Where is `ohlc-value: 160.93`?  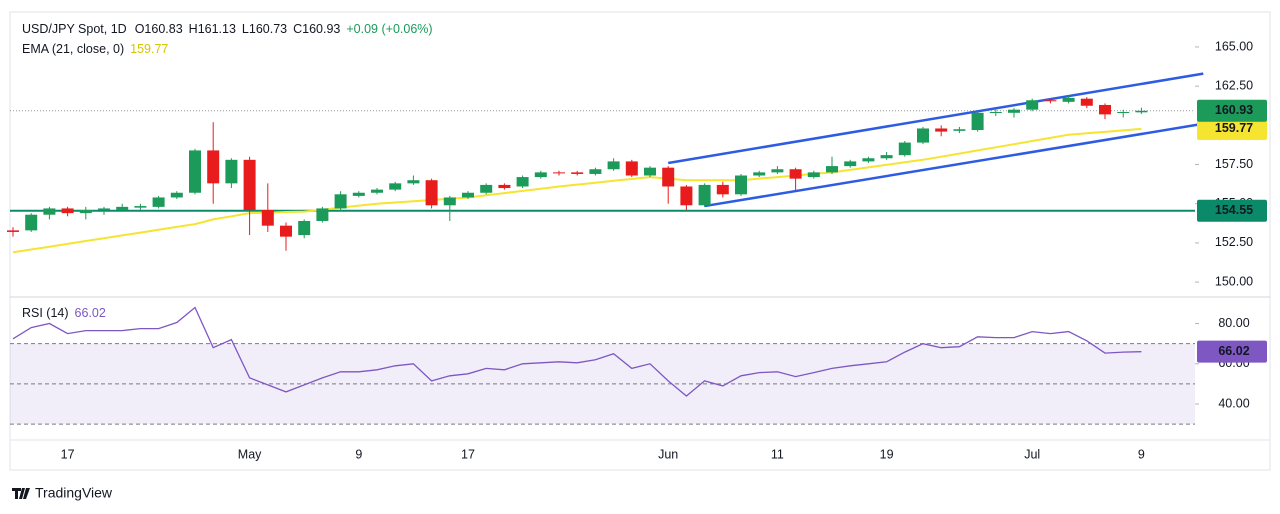 ohlc-value: 160.93 is located at coordinates (321, 29).